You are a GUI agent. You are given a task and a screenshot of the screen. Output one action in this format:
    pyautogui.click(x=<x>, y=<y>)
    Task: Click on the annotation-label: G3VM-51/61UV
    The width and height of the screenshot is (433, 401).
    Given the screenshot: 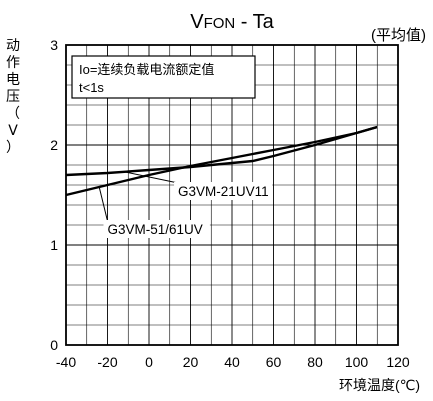 What is the action you would take?
    pyautogui.click(x=155, y=229)
    